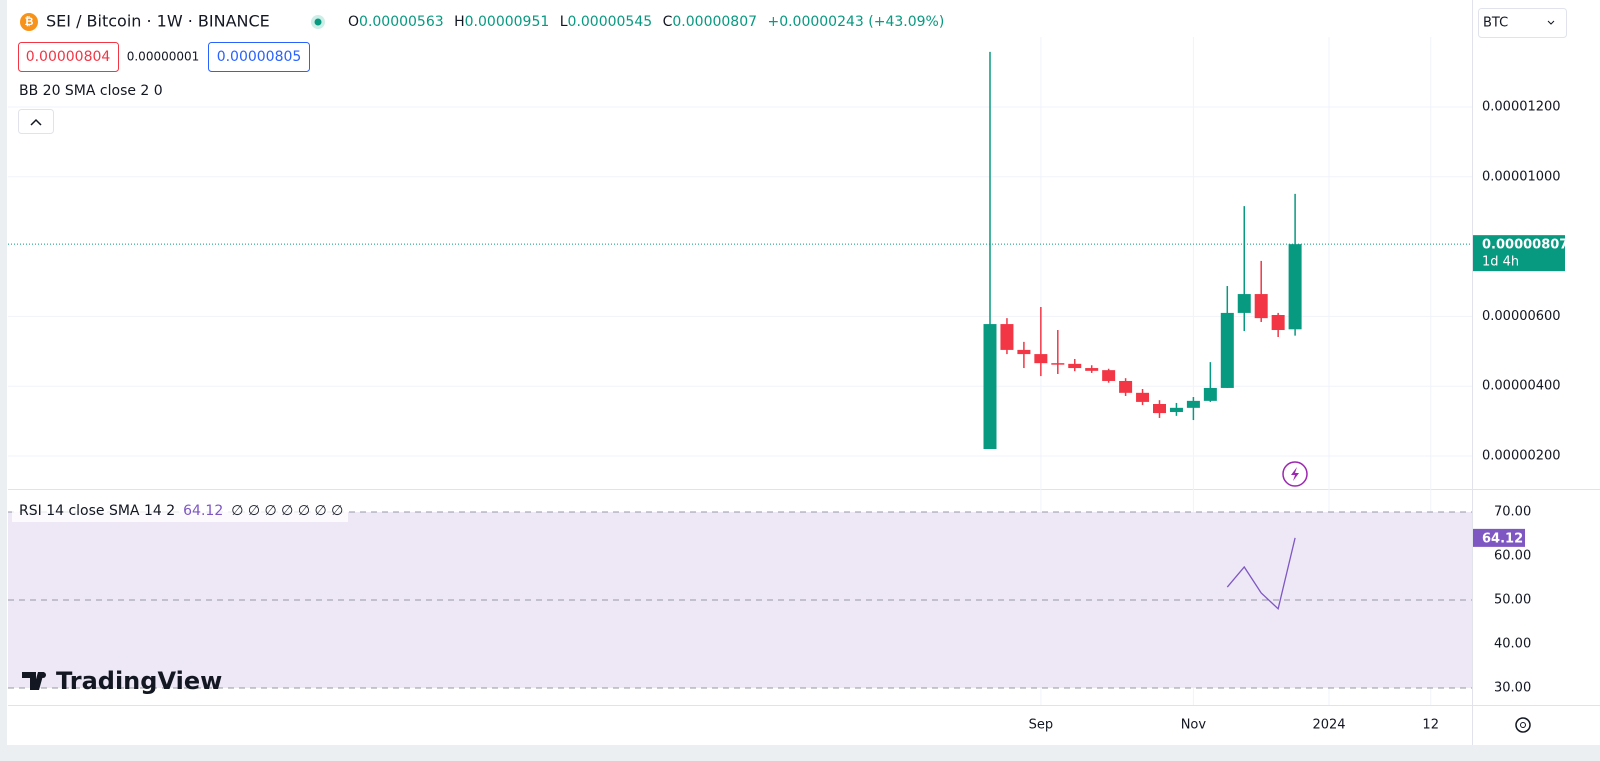 The image size is (1600, 761). I want to click on coin-icon-glyph: ₿, so click(29, 21).